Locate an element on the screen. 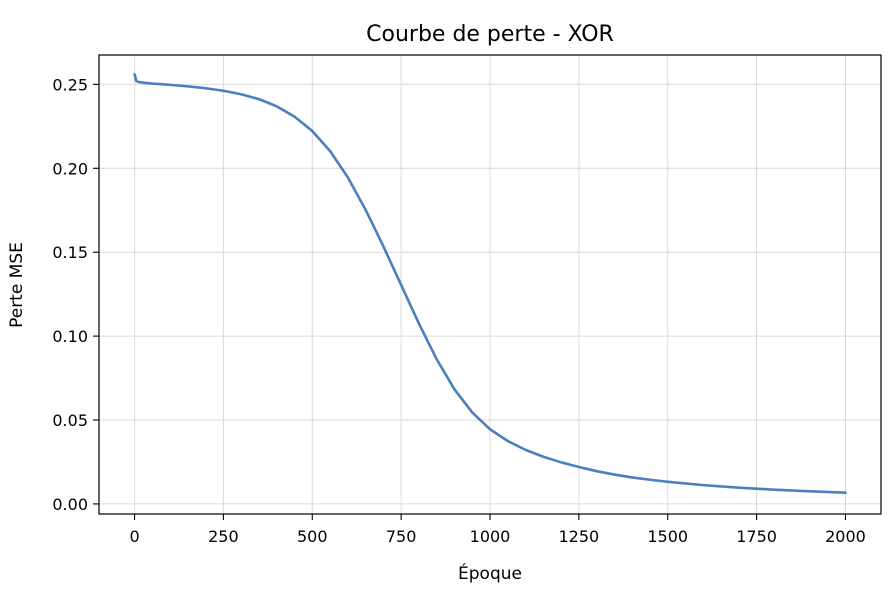 This screenshot has height=600, width=890. y-tick-label: 0.00 is located at coordinates (70, 504).